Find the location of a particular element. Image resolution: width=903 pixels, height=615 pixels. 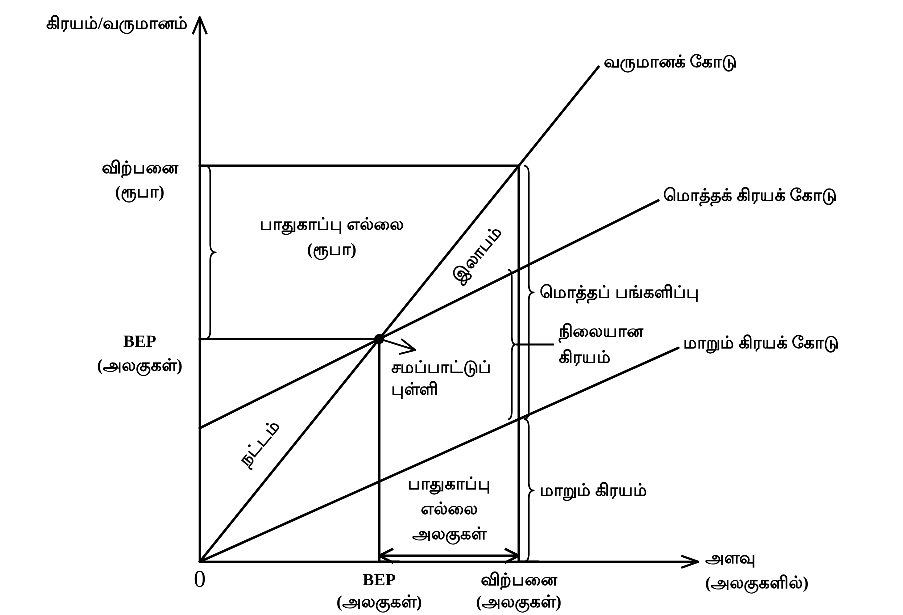

annotation: மாறும் கிரயம் is located at coordinates (594, 491).